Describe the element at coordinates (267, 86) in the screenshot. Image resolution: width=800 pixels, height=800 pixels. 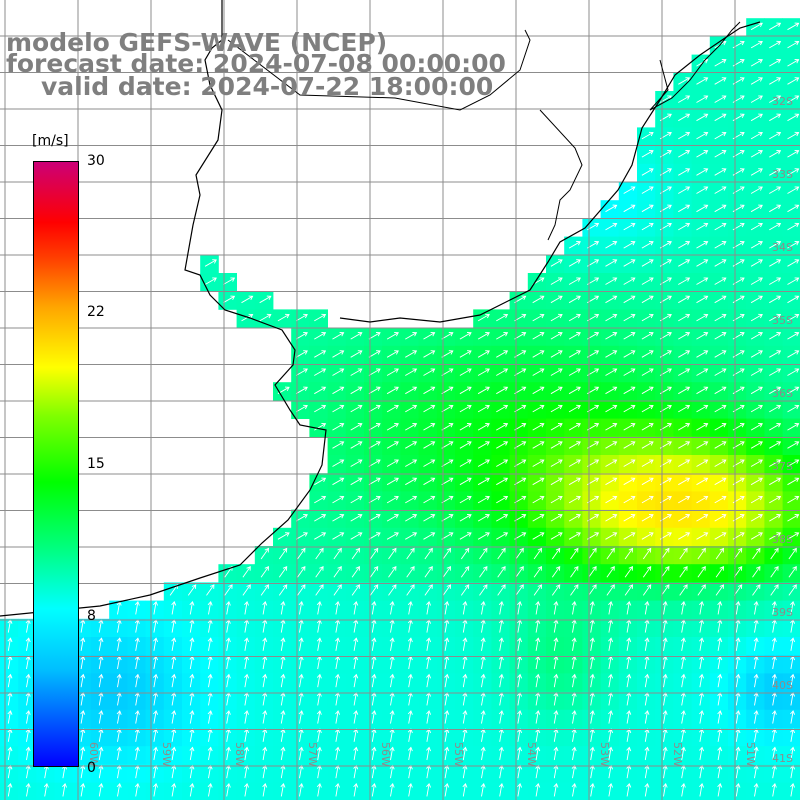
I see `title-valid-date: valid date: 2024-07-22 18:00:00` at that location.